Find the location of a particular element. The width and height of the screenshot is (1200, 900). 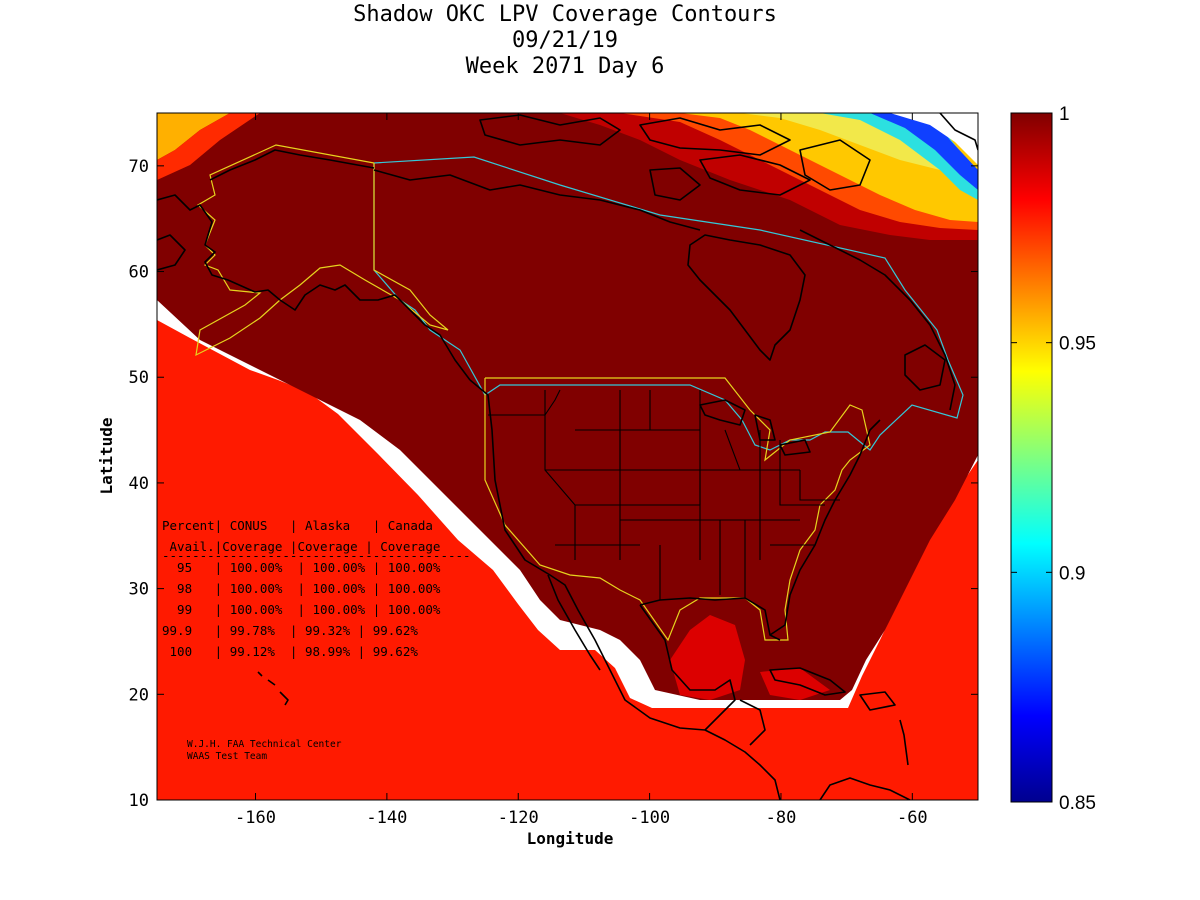

table-row: 98 | 100.00% | 100.00% | 100.00% is located at coordinates (301, 588).